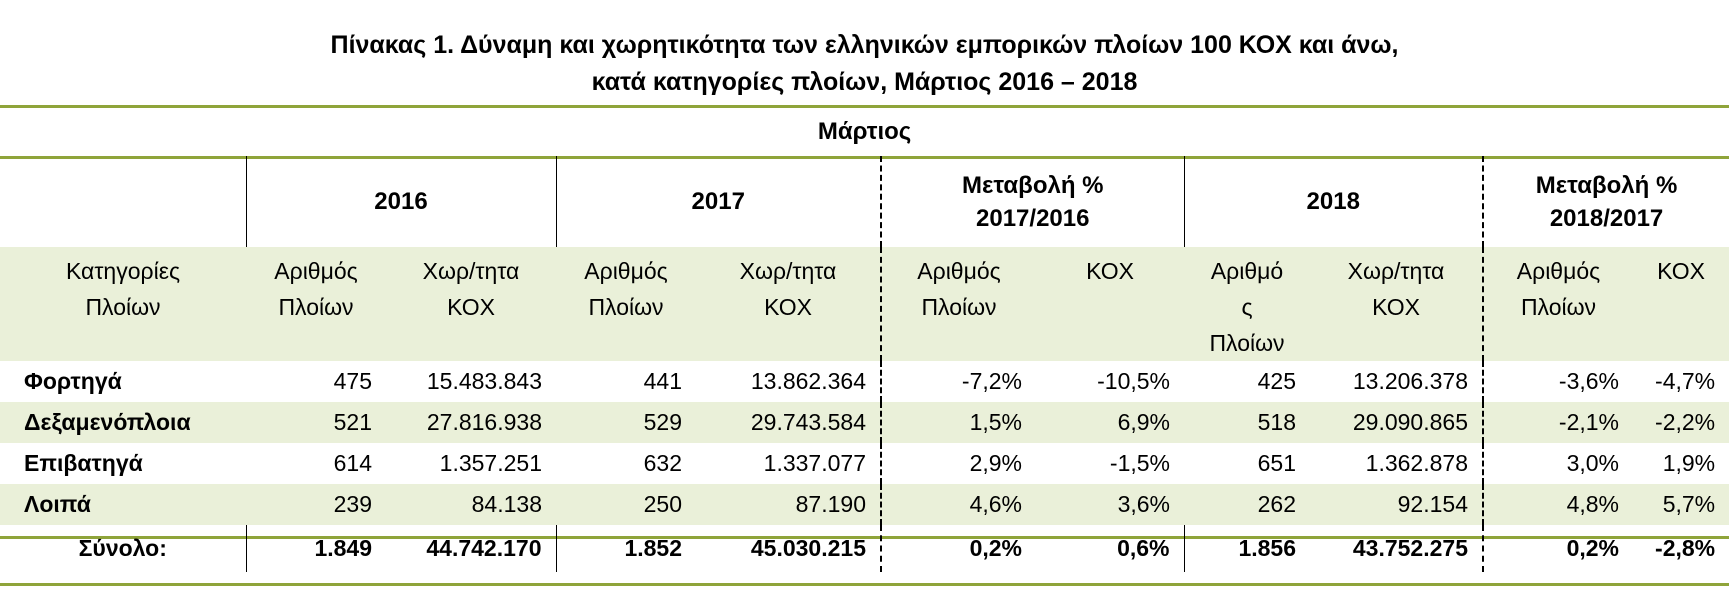 The height and width of the screenshot is (600, 1729). Describe the element at coordinates (1689, 463) in the screenshot. I see `table-cell: 1,9%` at that location.